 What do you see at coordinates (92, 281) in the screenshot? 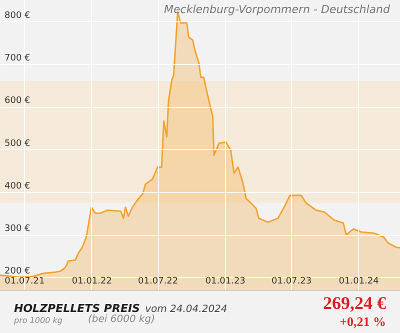
I see `x-tick-label: 01.01.22` at bounding box center [92, 281].